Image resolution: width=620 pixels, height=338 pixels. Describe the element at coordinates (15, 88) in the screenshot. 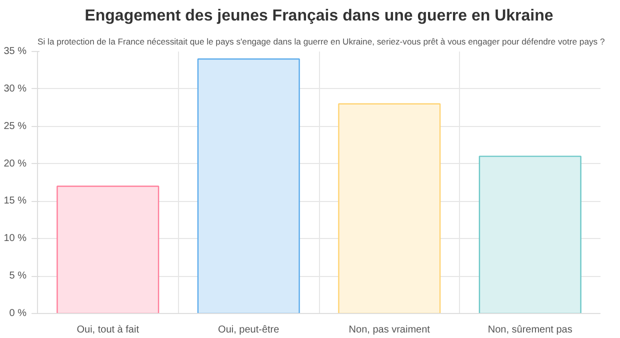

I see `y-tick-label: 30 %` at that location.